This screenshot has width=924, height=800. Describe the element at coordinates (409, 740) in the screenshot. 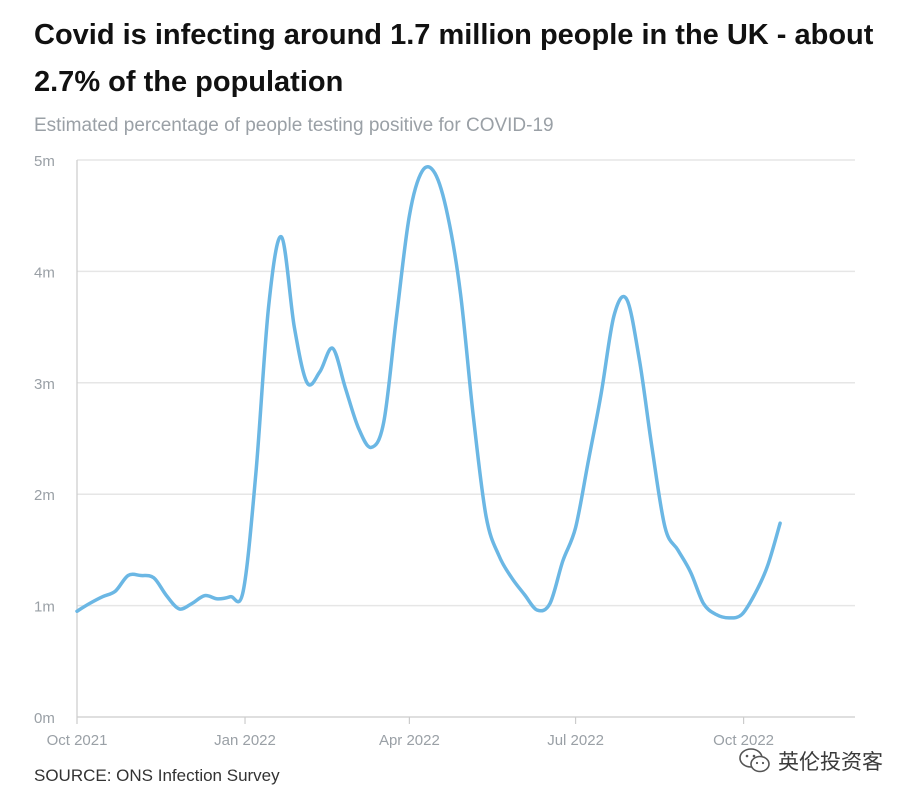

I see `x-tick-label: Apr 2022` at that location.